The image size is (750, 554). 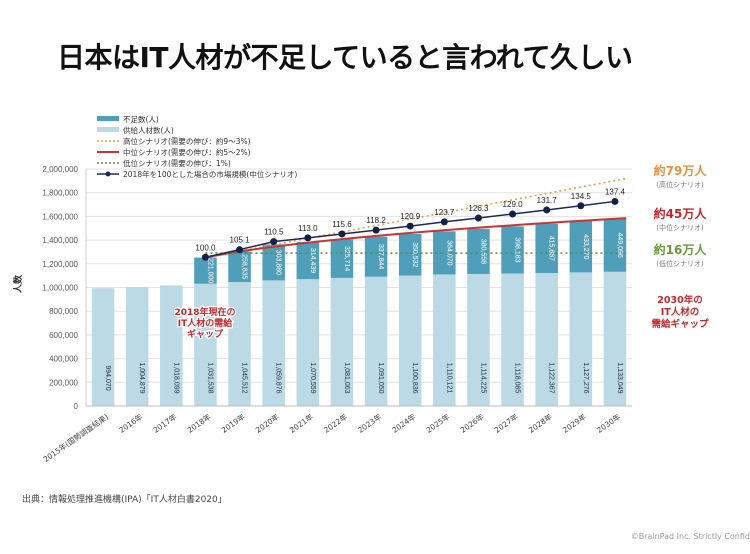 What do you see at coordinates (680, 184) in the screenshot?
I see `annotation-high-sub: (高位シナリオ)` at bounding box center [680, 184].